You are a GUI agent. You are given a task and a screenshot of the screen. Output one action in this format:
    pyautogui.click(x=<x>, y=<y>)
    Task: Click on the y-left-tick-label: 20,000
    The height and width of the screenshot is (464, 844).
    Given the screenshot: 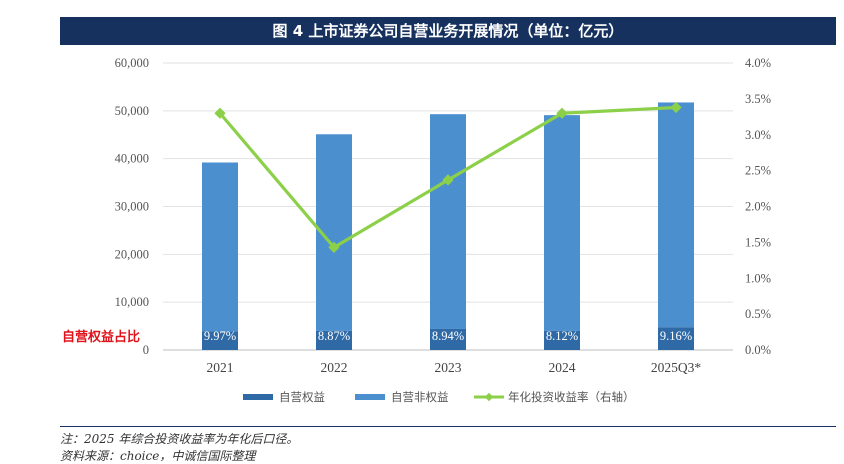 What is the action you would take?
    pyautogui.click(x=132, y=254)
    